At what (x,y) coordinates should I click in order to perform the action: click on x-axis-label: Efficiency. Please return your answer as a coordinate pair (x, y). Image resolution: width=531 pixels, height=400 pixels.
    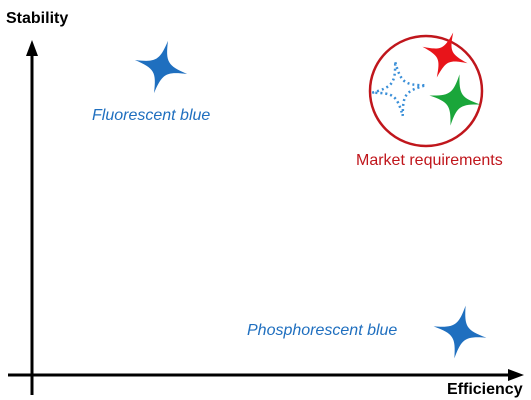
    Looking at the image, I should click on (485, 389).